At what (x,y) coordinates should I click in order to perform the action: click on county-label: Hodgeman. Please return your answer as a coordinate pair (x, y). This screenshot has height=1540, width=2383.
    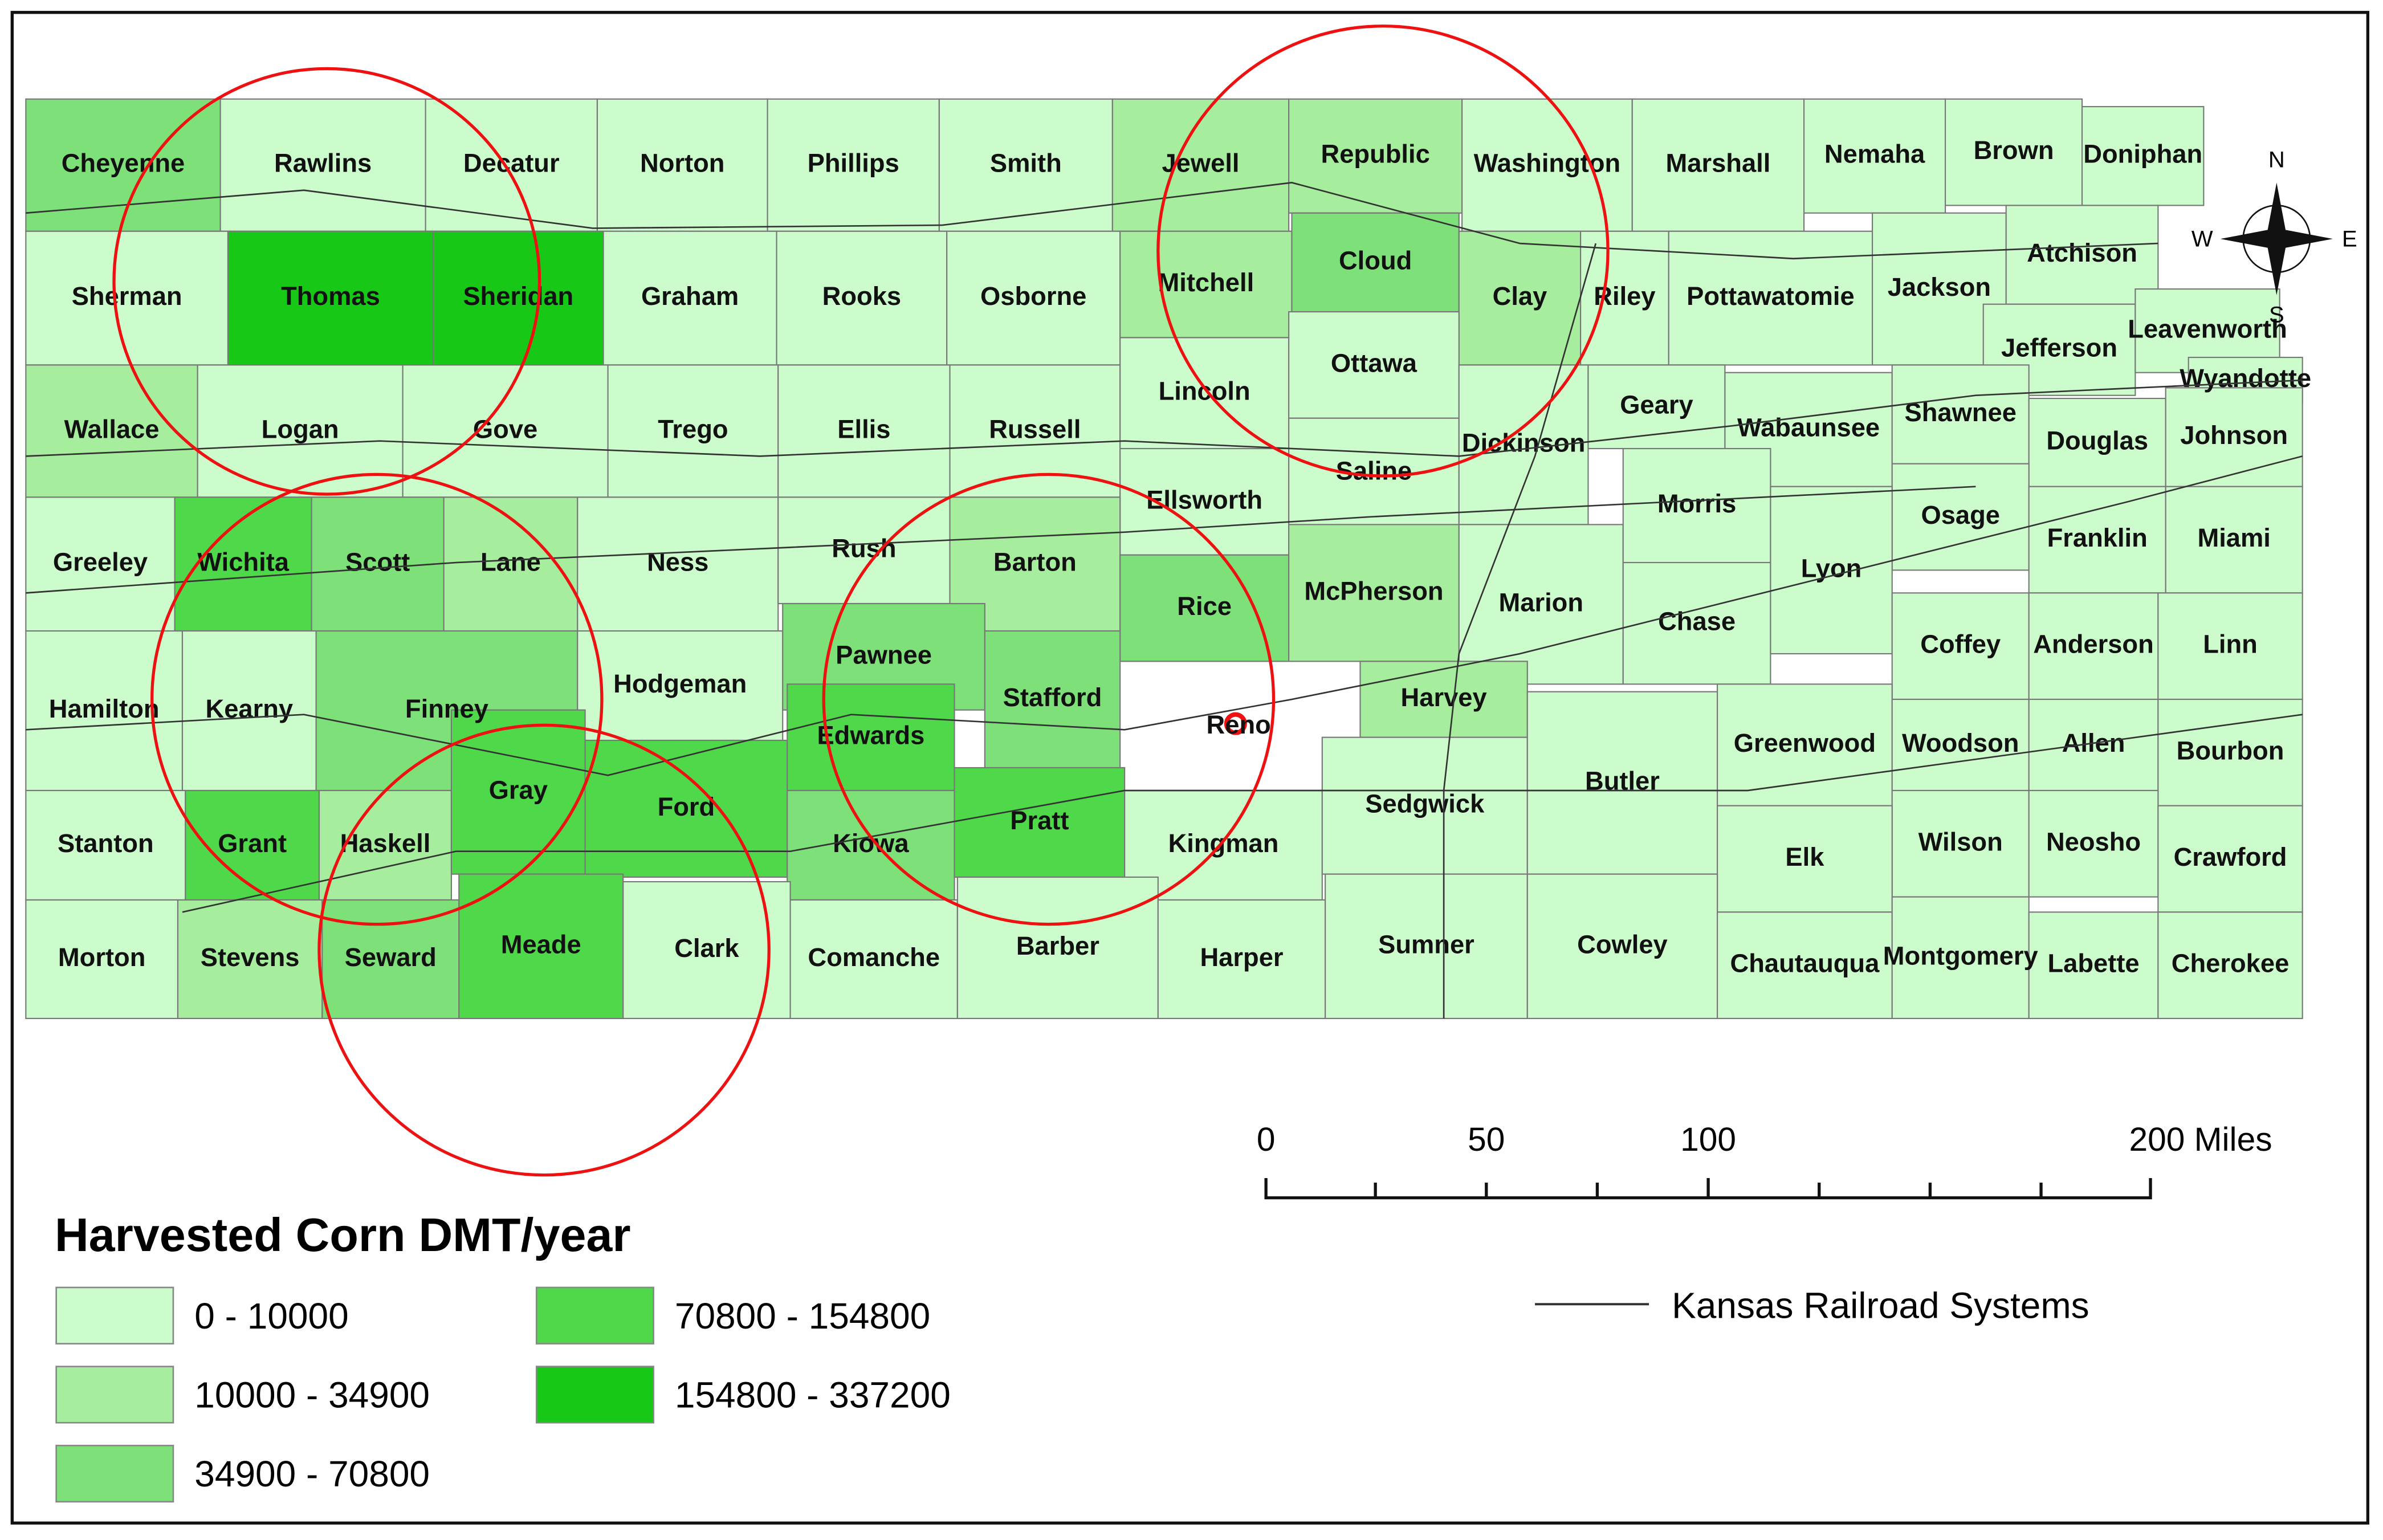
    Looking at the image, I should click on (680, 683).